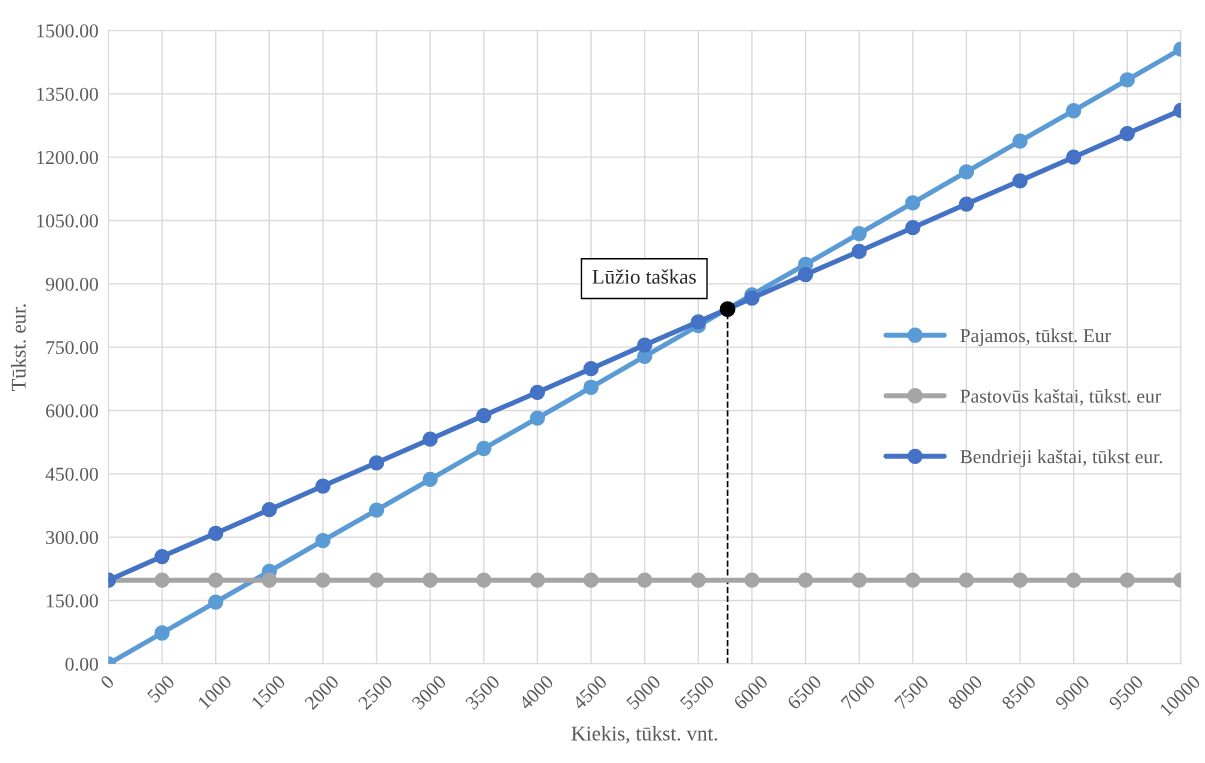 This screenshot has width=1205, height=763. Describe the element at coordinates (1035, 337) in the screenshot. I see `legend-label: Pajamos, tūkst. Eur` at that location.